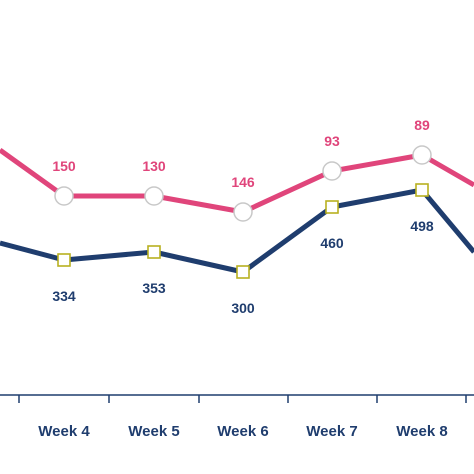 The width and height of the screenshot is (474, 474). Describe the element at coordinates (64, 431) in the screenshot. I see `x-tick-label: Week 4` at that location.